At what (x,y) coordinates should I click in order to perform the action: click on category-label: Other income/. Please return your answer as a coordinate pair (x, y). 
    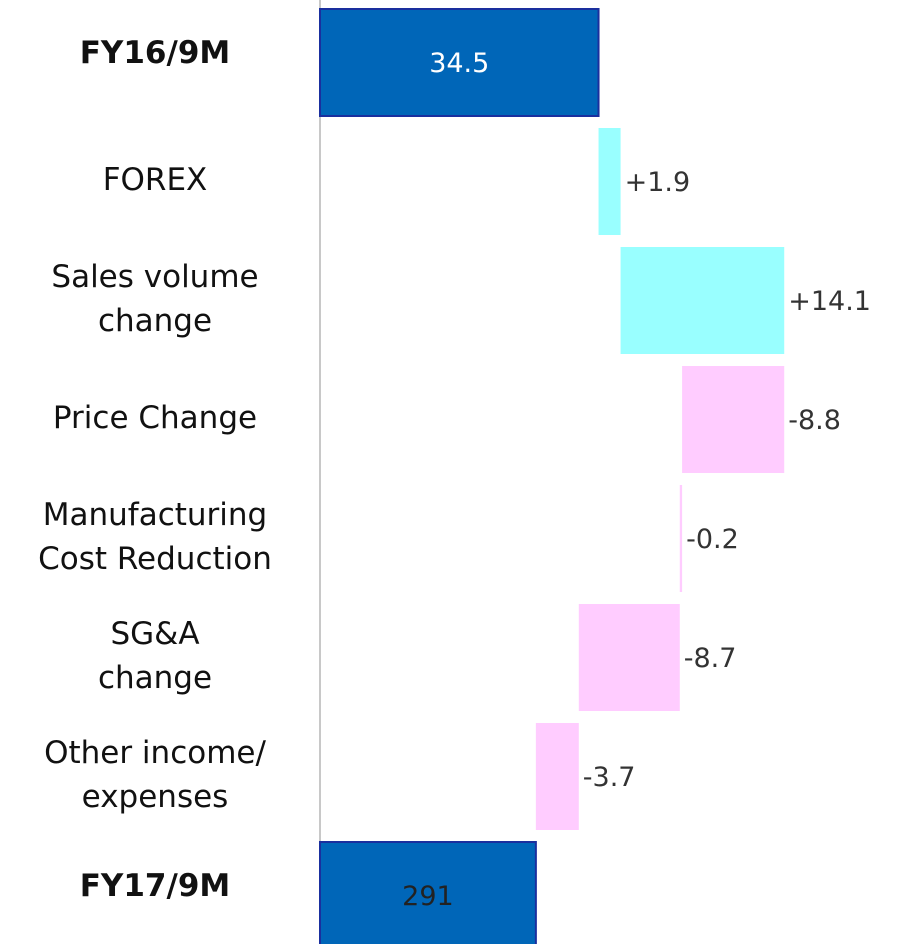
    Looking at the image, I should click on (155, 753).